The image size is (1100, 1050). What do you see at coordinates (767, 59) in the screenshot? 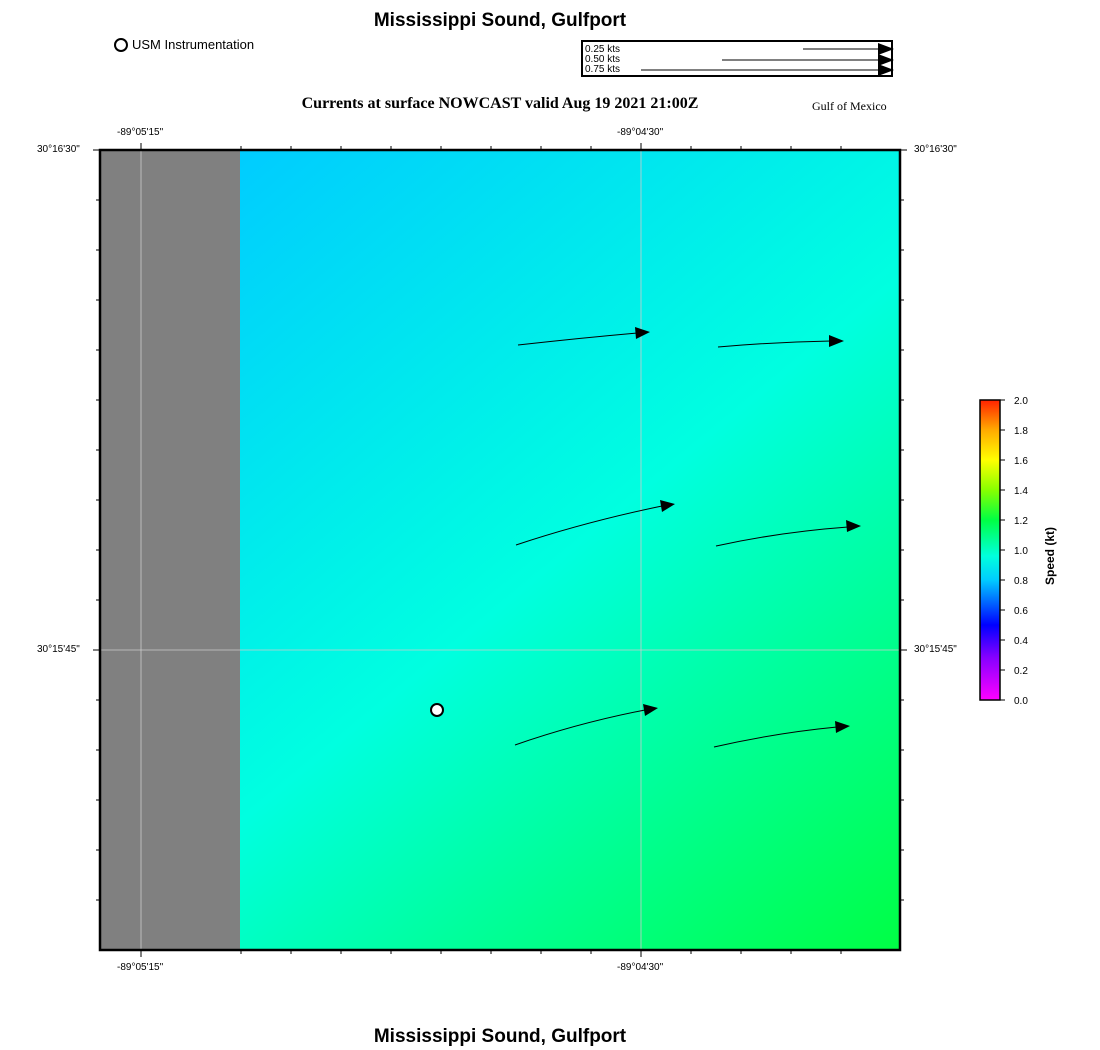
I see `speed-key-arrows` at bounding box center [767, 59].